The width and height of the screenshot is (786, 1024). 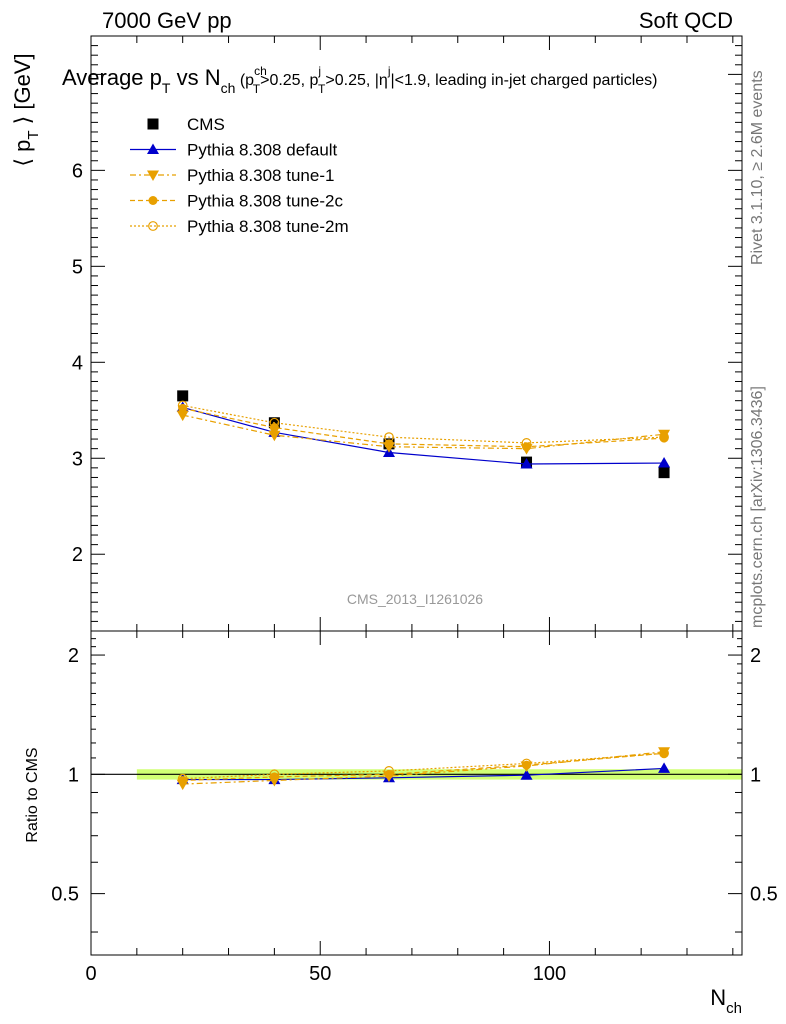 What do you see at coordinates (726, 1001) in the screenshot?
I see `x-axis-label: Nch` at bounding box center [726, 1001].